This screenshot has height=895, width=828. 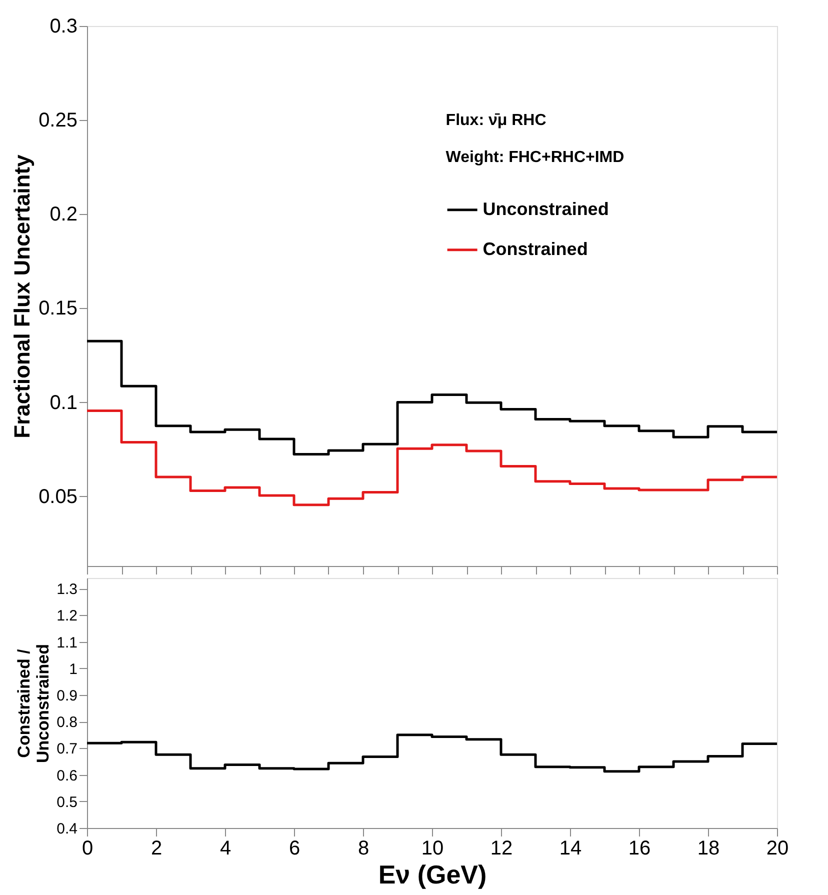 What do you see at coordinates (67, 589) in the screenshot?
I see `y-tick-label: 1.3` at bounding box center [67, 589].